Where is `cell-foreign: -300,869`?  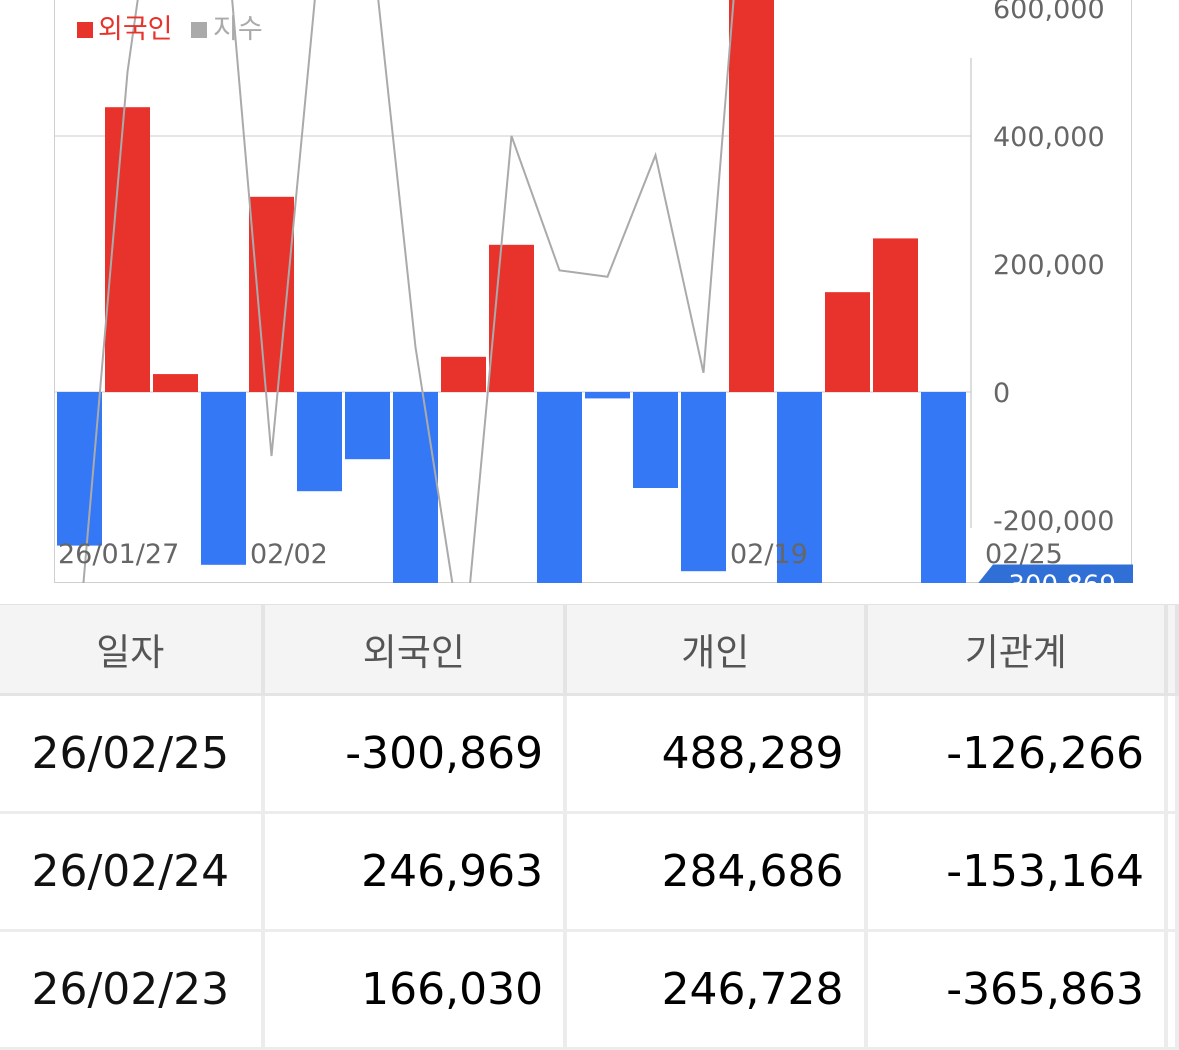
cell-foreign: -300,869 is located at coordinates (415, 754).